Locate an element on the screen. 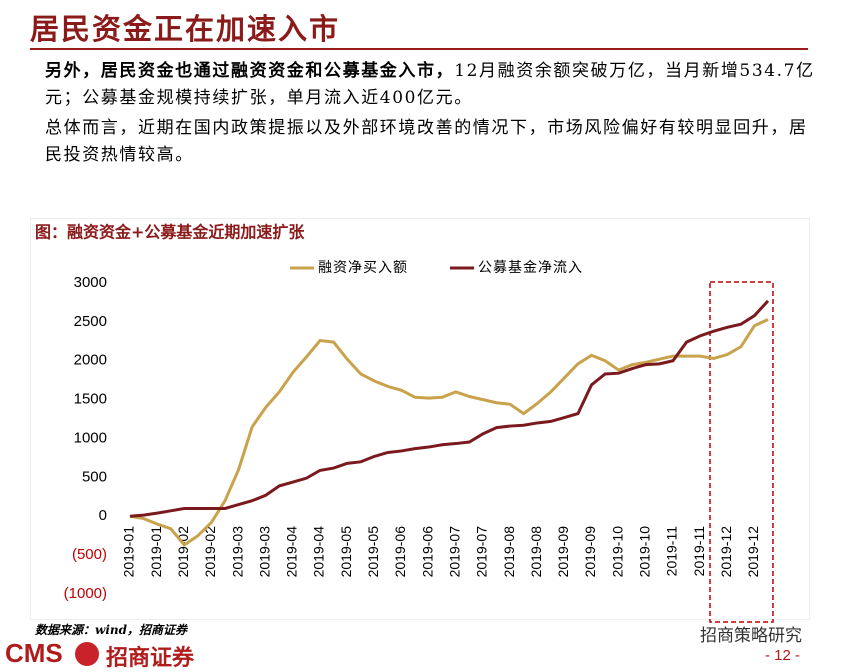 The width and height of the screenshot is (859, 672). watermark: 招商策略研究 is located at coordinates (751, 636).